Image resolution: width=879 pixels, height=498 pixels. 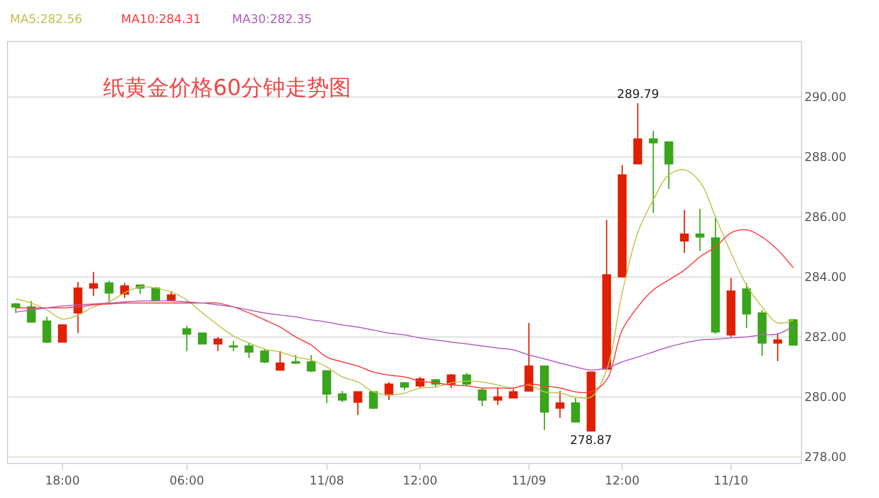 What do you see at coordinates (638, 94) in the screenshot?
I see `annotation: 289.79` at bounding box center [638, 94].